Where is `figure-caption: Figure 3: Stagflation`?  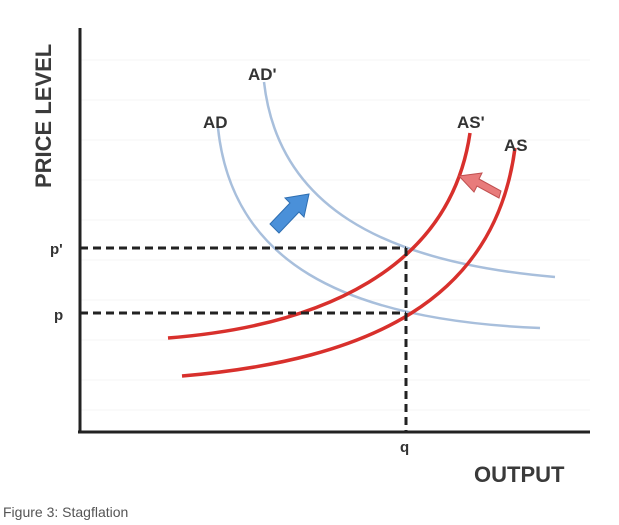 figure-caption: Figure 3: Stagflation is located at coordinates (66, 512).